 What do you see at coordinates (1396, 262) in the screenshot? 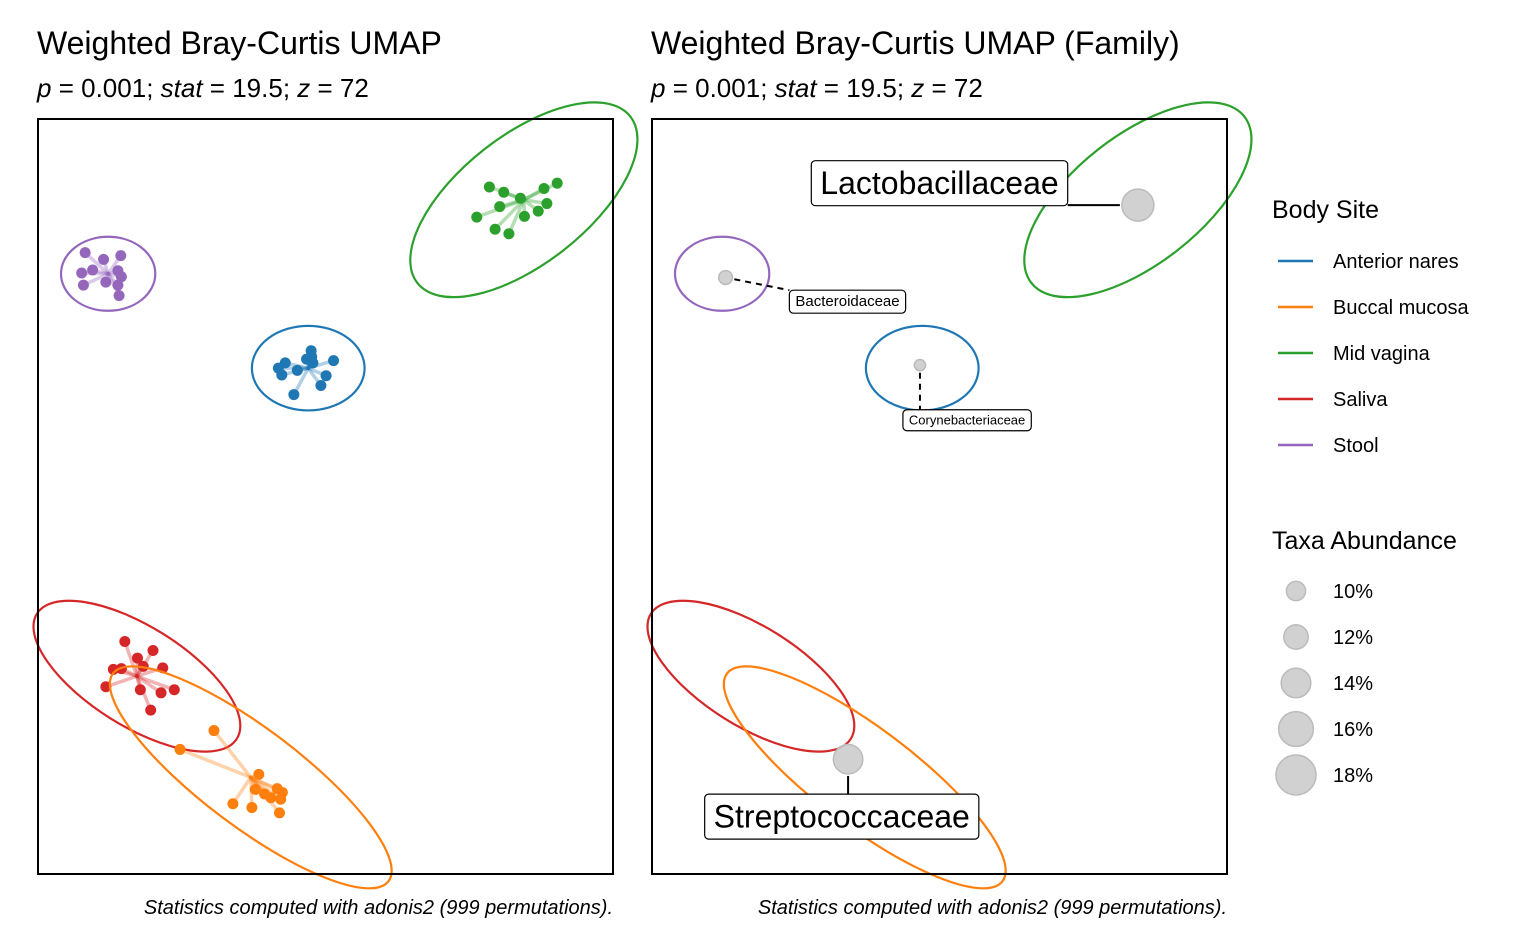
I see `legend-label: Anterior nares` at bounding box center [1396, 262].